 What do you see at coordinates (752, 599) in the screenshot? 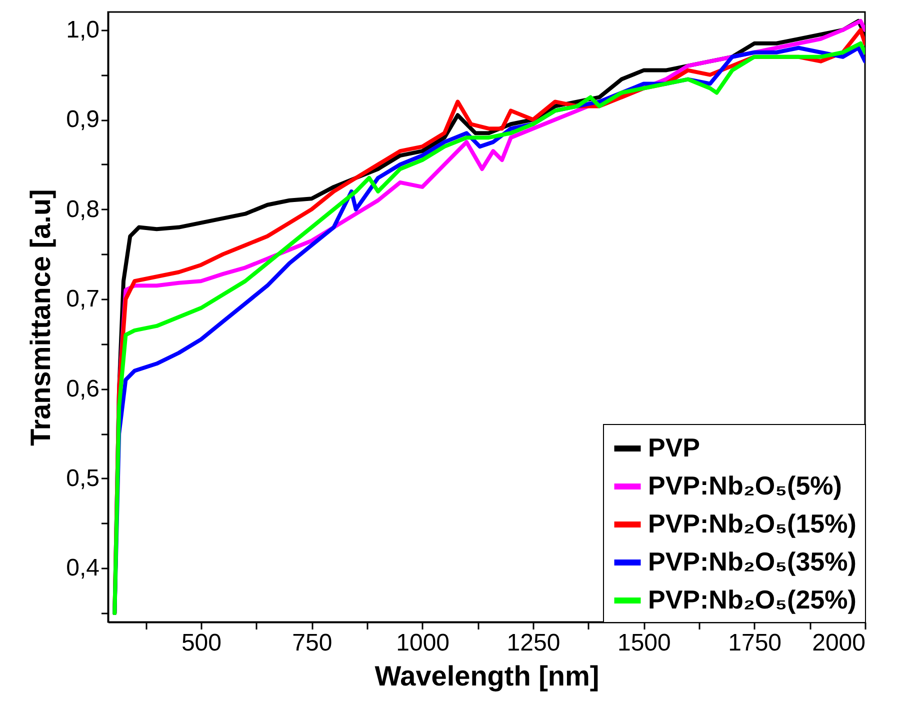
I see `legend-label: PVP:Nb₂O₅(25%)` at bounding box center [752, 599].